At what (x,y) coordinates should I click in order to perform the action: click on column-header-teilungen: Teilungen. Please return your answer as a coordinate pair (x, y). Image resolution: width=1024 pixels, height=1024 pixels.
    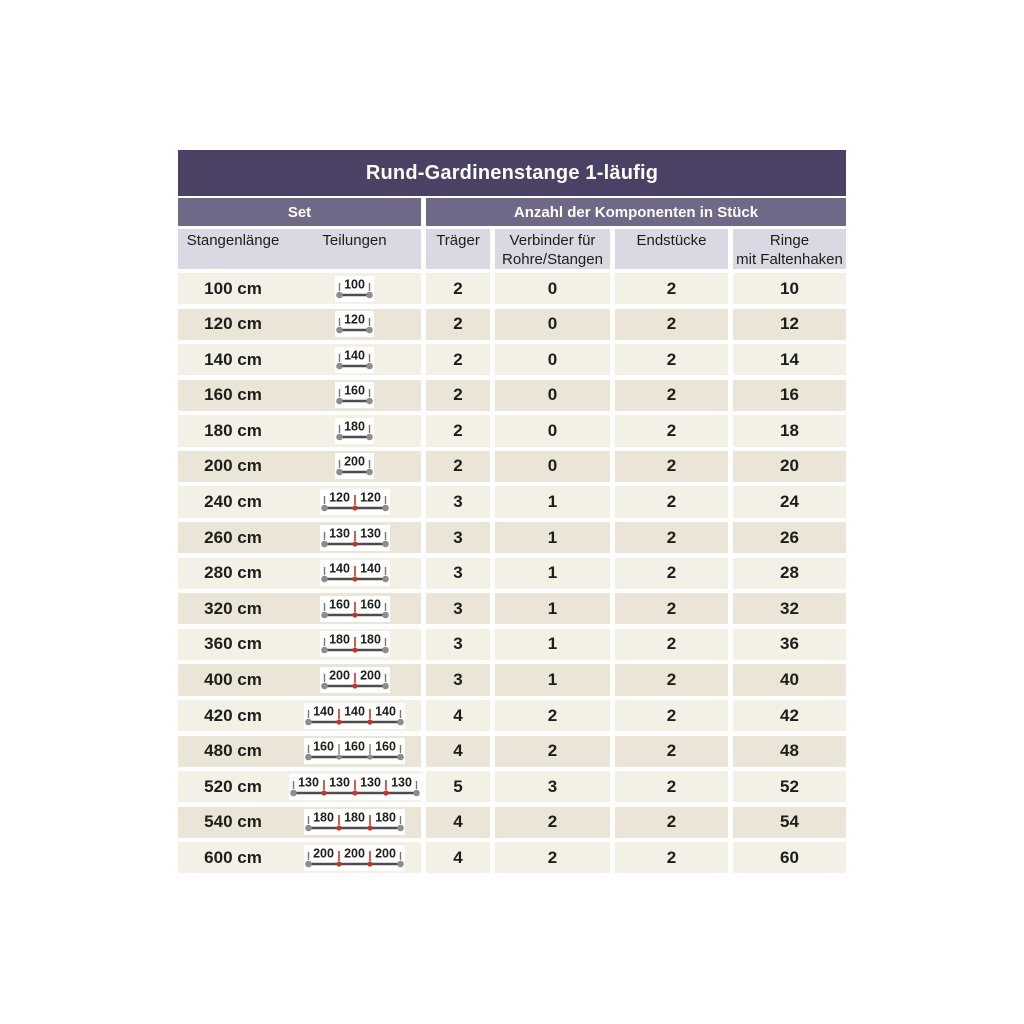
    Looking at the image, I should click on (354, 240).